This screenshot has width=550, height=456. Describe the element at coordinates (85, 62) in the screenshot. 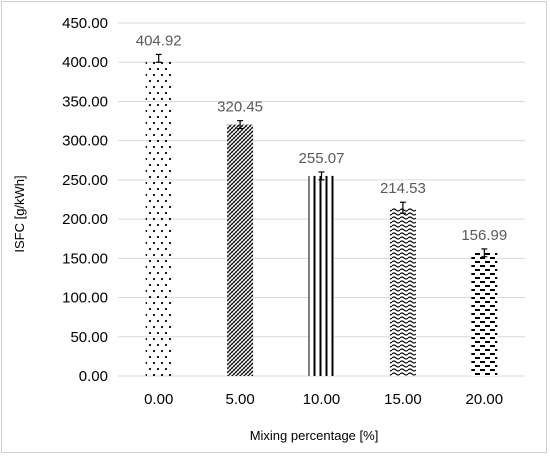

I see `y-tick-label-8: 400.00` at that location.